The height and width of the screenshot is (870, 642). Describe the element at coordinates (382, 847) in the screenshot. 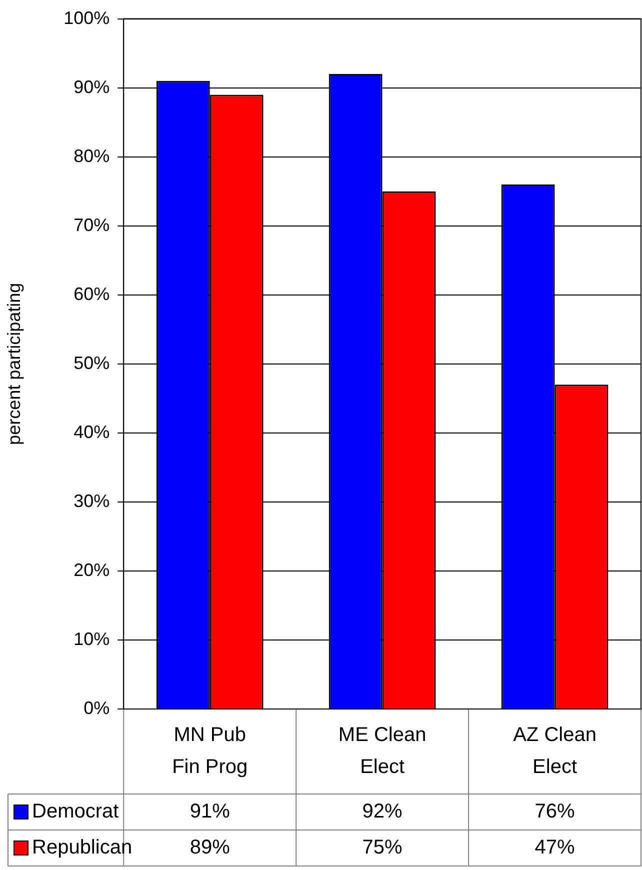

I see `data-label: 75%` at that location.